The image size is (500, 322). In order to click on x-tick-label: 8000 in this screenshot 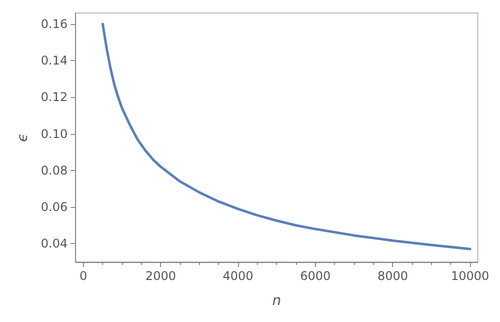, I will do `click(392, 276)`.